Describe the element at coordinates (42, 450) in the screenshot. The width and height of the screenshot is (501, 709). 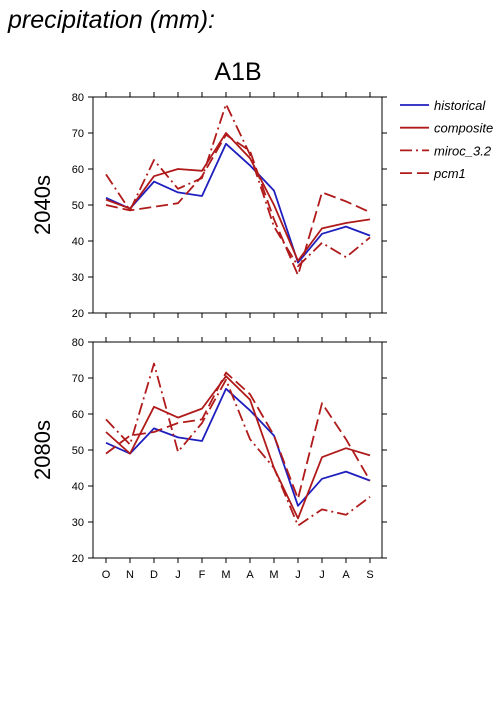
I see `row-label-2080s: 2080s` at that location.